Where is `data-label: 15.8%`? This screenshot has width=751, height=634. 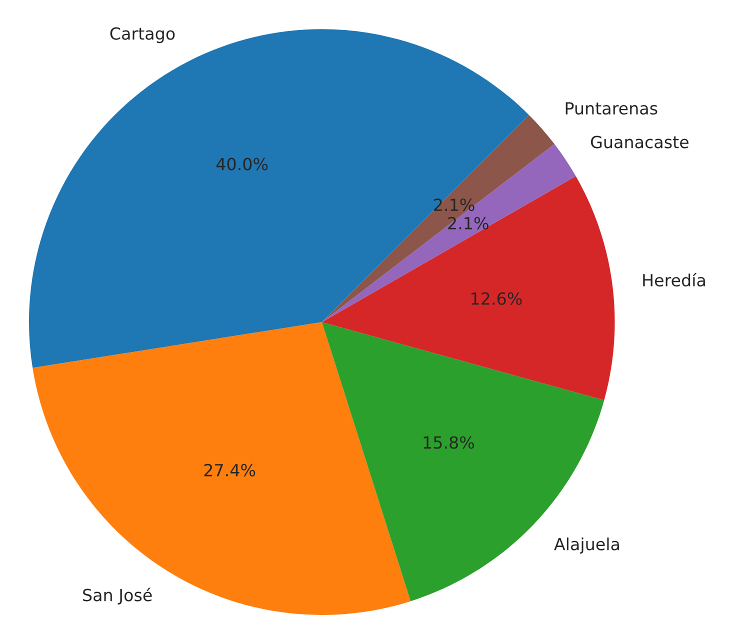 data-label: 15.8% is located at coordinates (449, 442).